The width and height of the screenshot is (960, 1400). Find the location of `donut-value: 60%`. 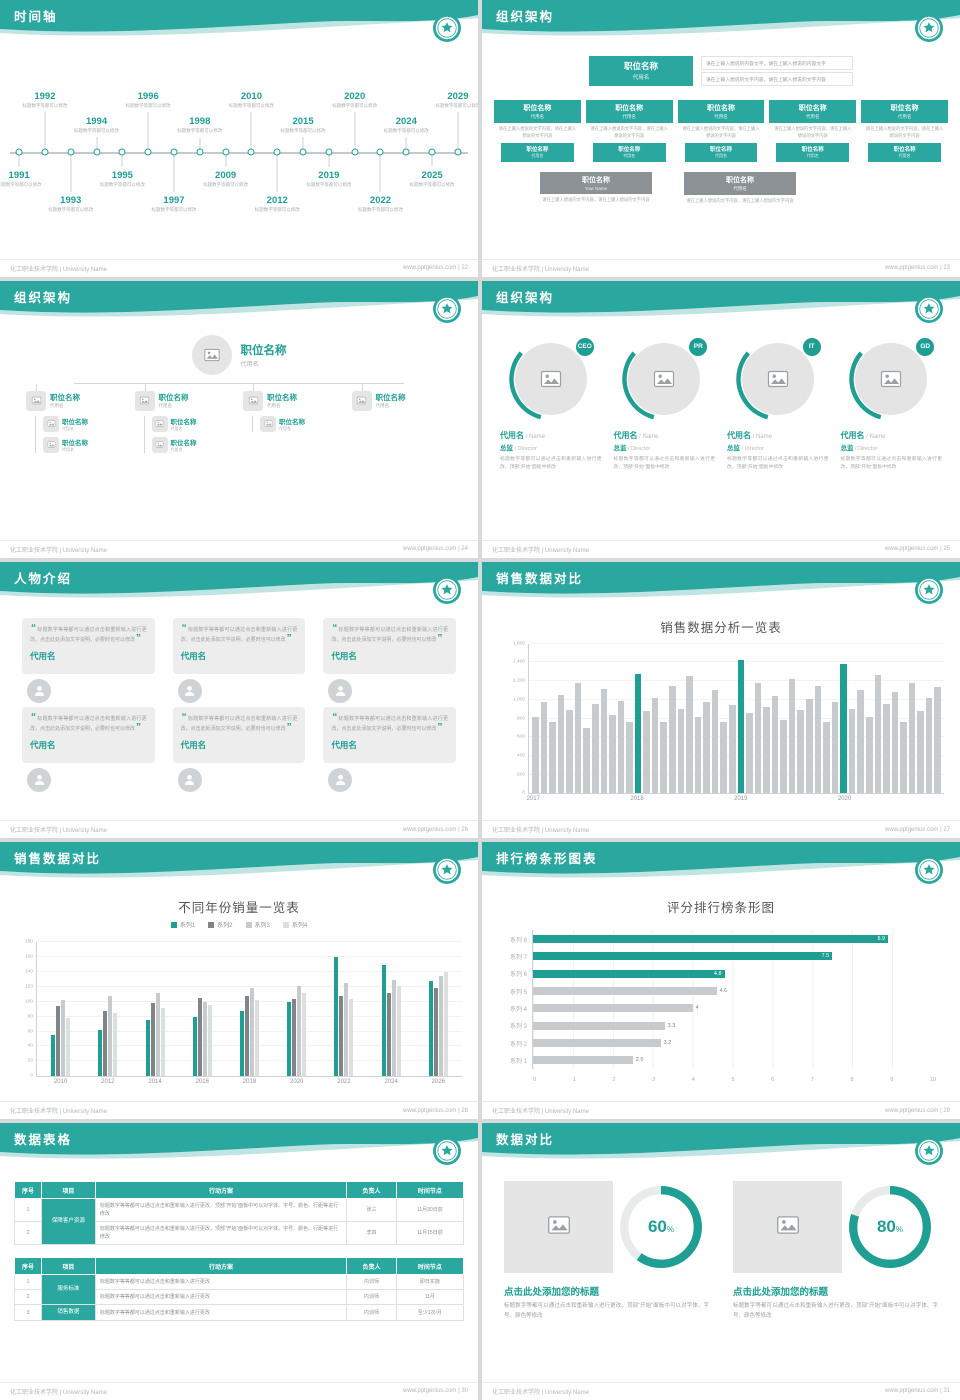

donut-value: 60% is located at coordinates (661, 1227).